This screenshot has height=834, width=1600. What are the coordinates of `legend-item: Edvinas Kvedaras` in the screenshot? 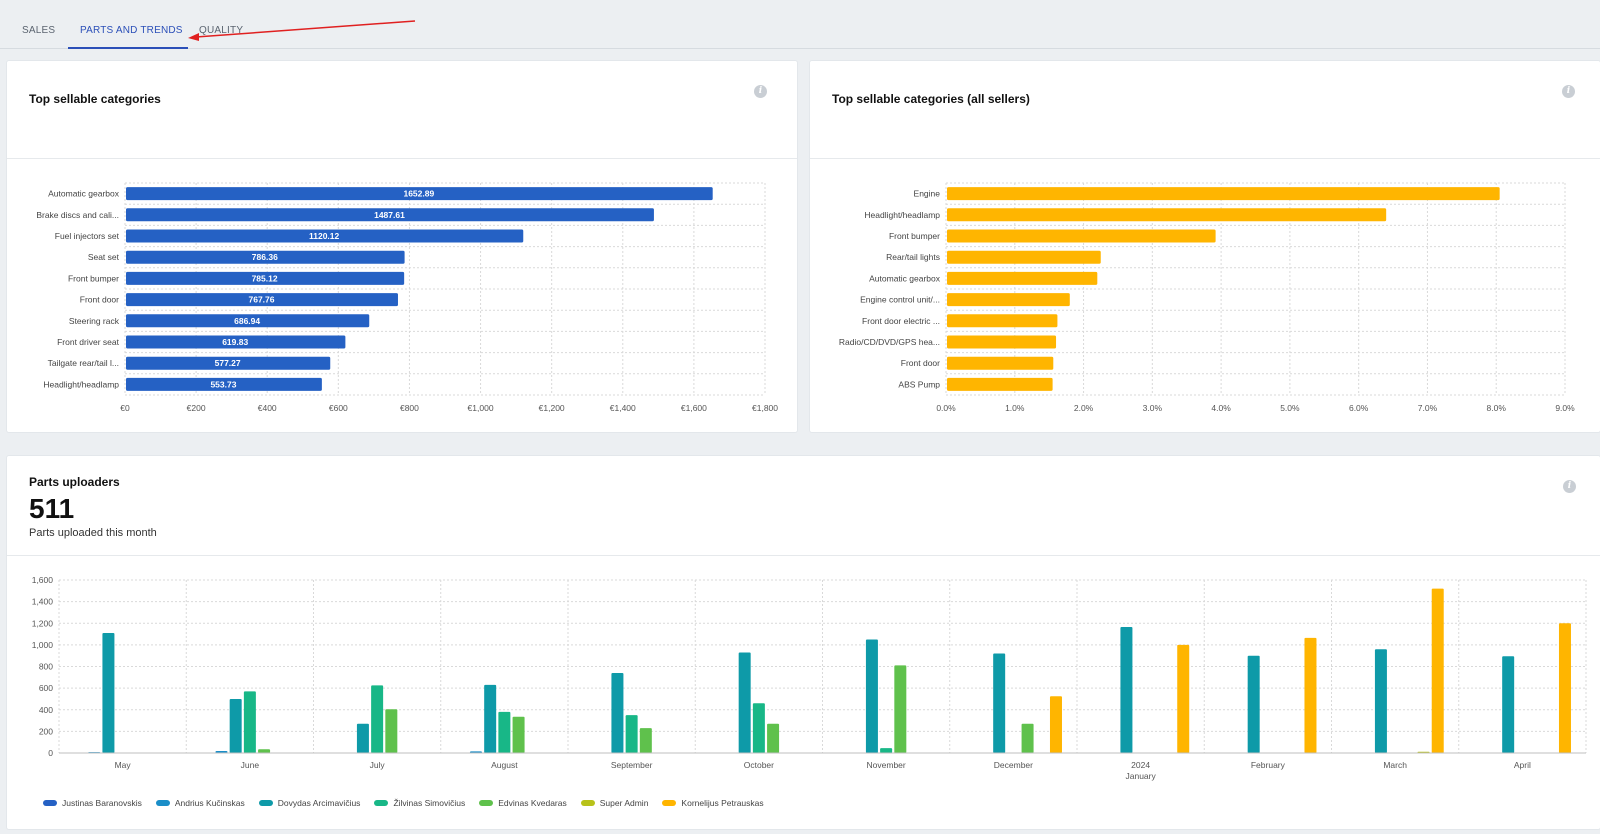 It's located at (523, 803).